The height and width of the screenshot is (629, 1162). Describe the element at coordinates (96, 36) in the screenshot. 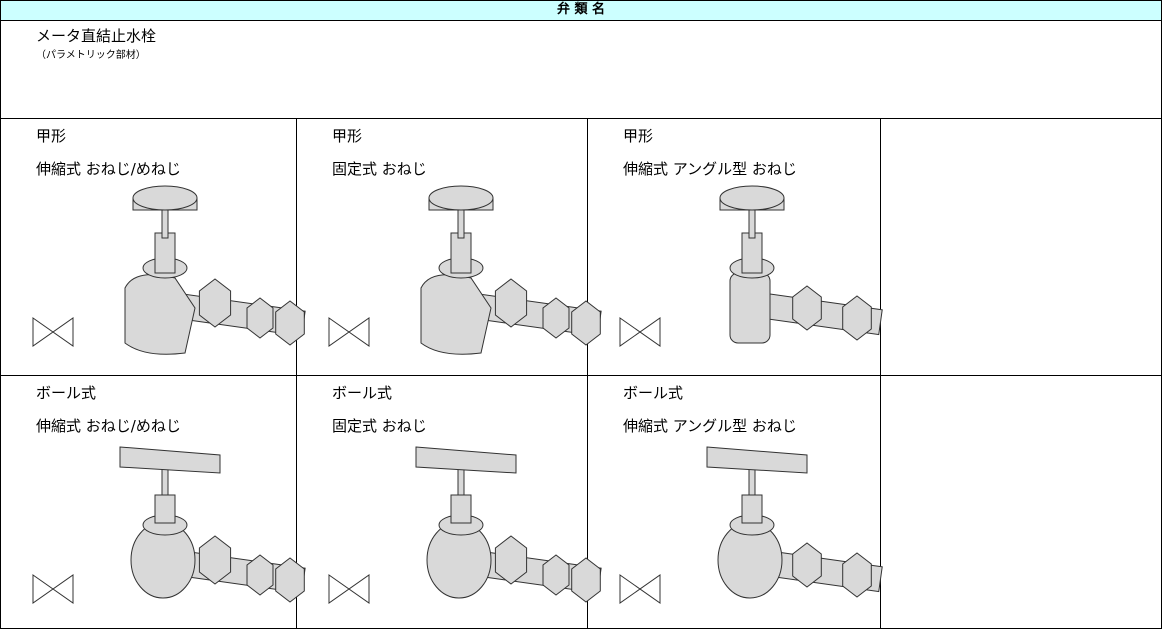

I see `section-title: メータ直結止水栓` at that location.